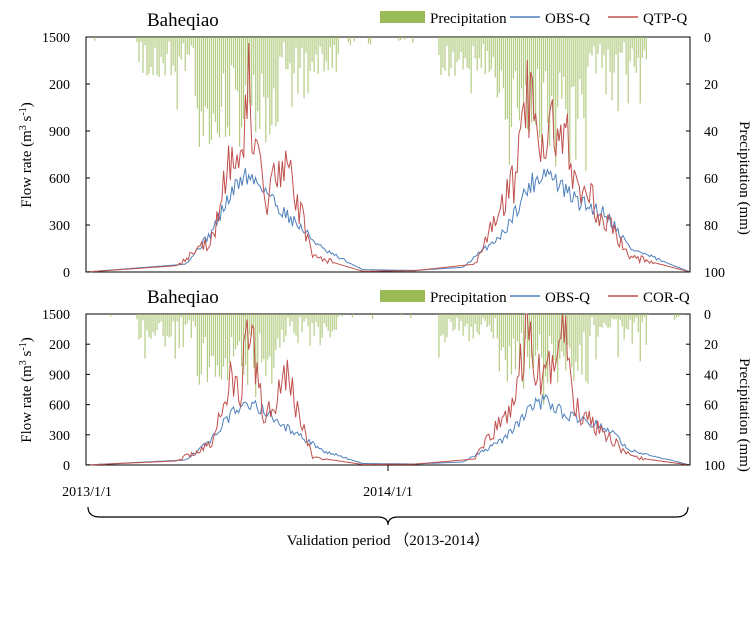  What do you see at coordinates (402, 17) in the screenshot?
I see `legend-precip-swatch` at bounding box center [402, 17].